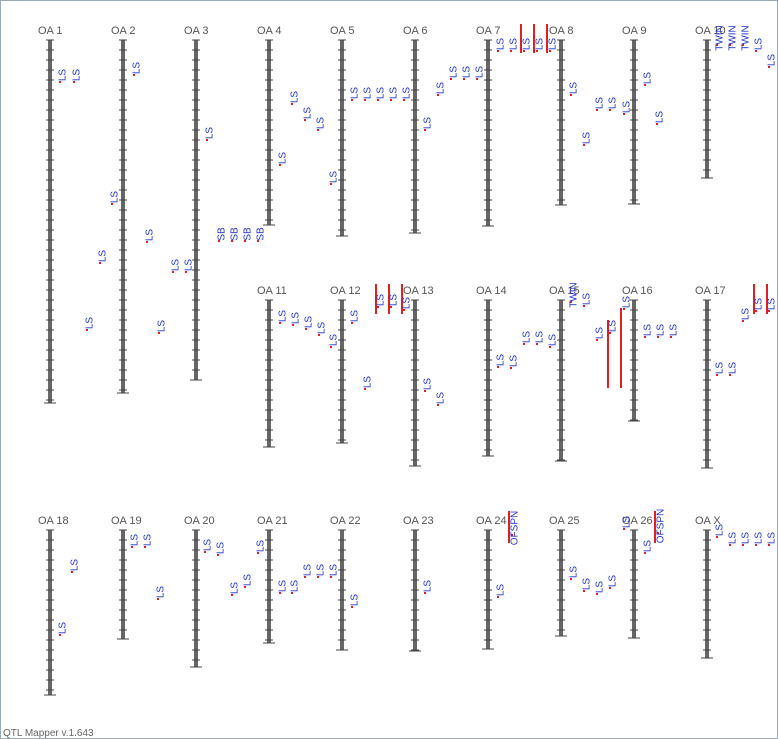  I want to click on chromosome-label: OA 8, so click(561, 31).